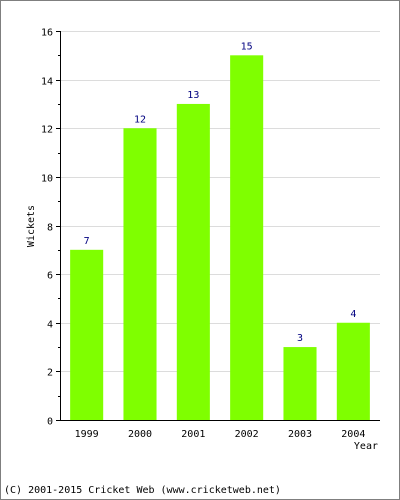 The width and height of the screenshot is (400, 500). I want to click on x-tick-label: 2001, so click(193, 434).